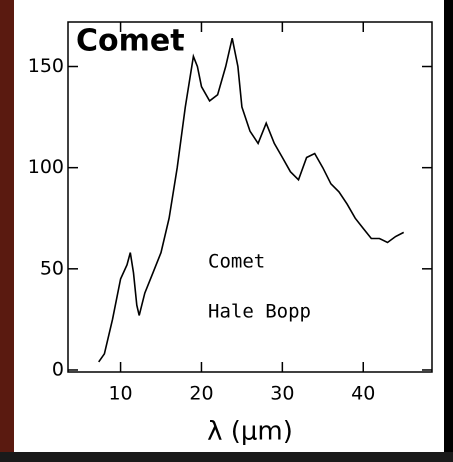  What do you see at coordinates (201, 394) in the screenshot?
I see `x-tick-label: 20` at bounding box center [201, 394].